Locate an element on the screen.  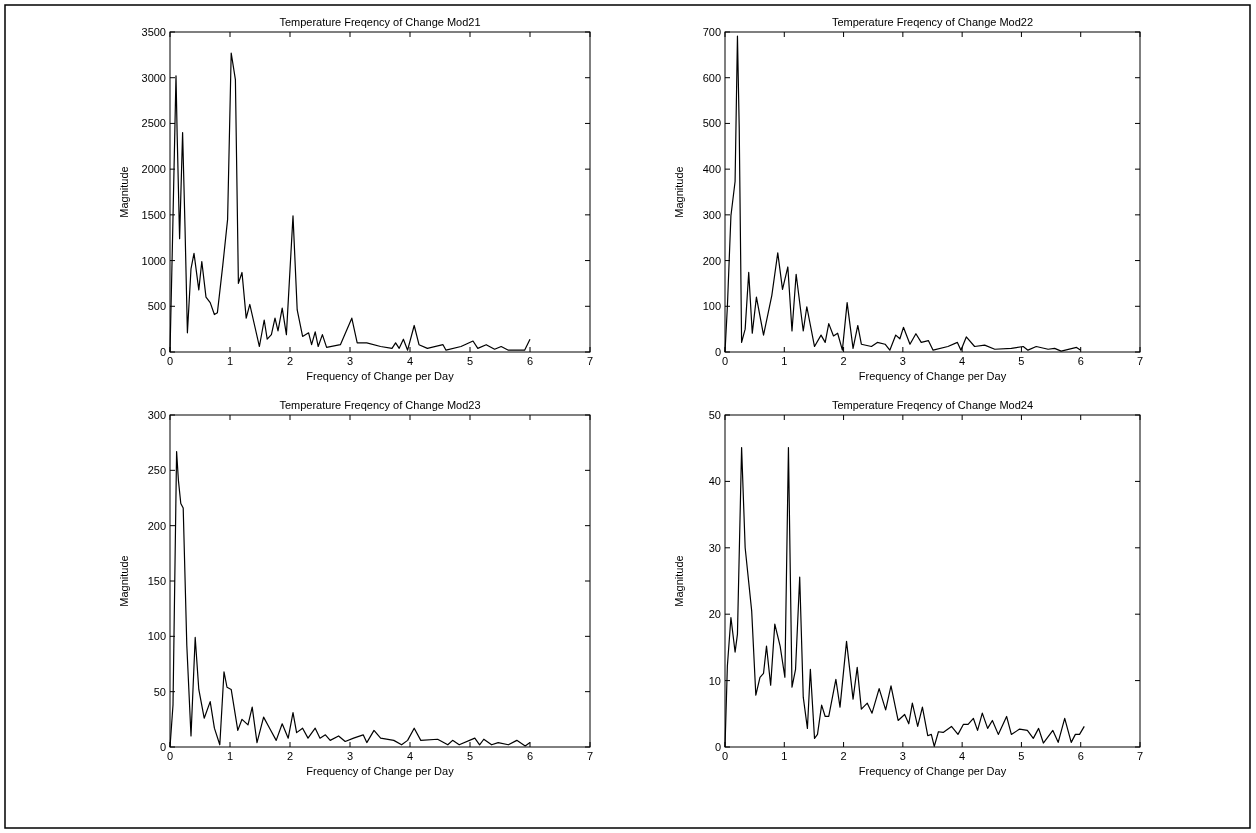
chart-title: Temperature Freqency of Change Mod24 is located at coordinates (932, 405).